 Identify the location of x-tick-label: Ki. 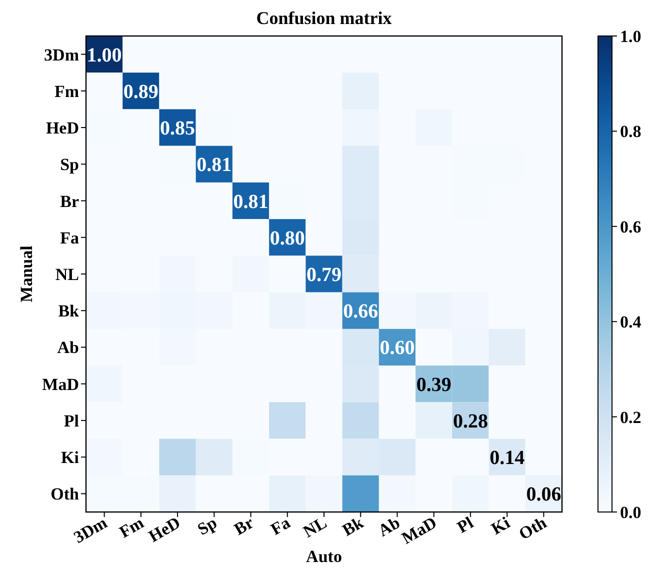
(501, 525).